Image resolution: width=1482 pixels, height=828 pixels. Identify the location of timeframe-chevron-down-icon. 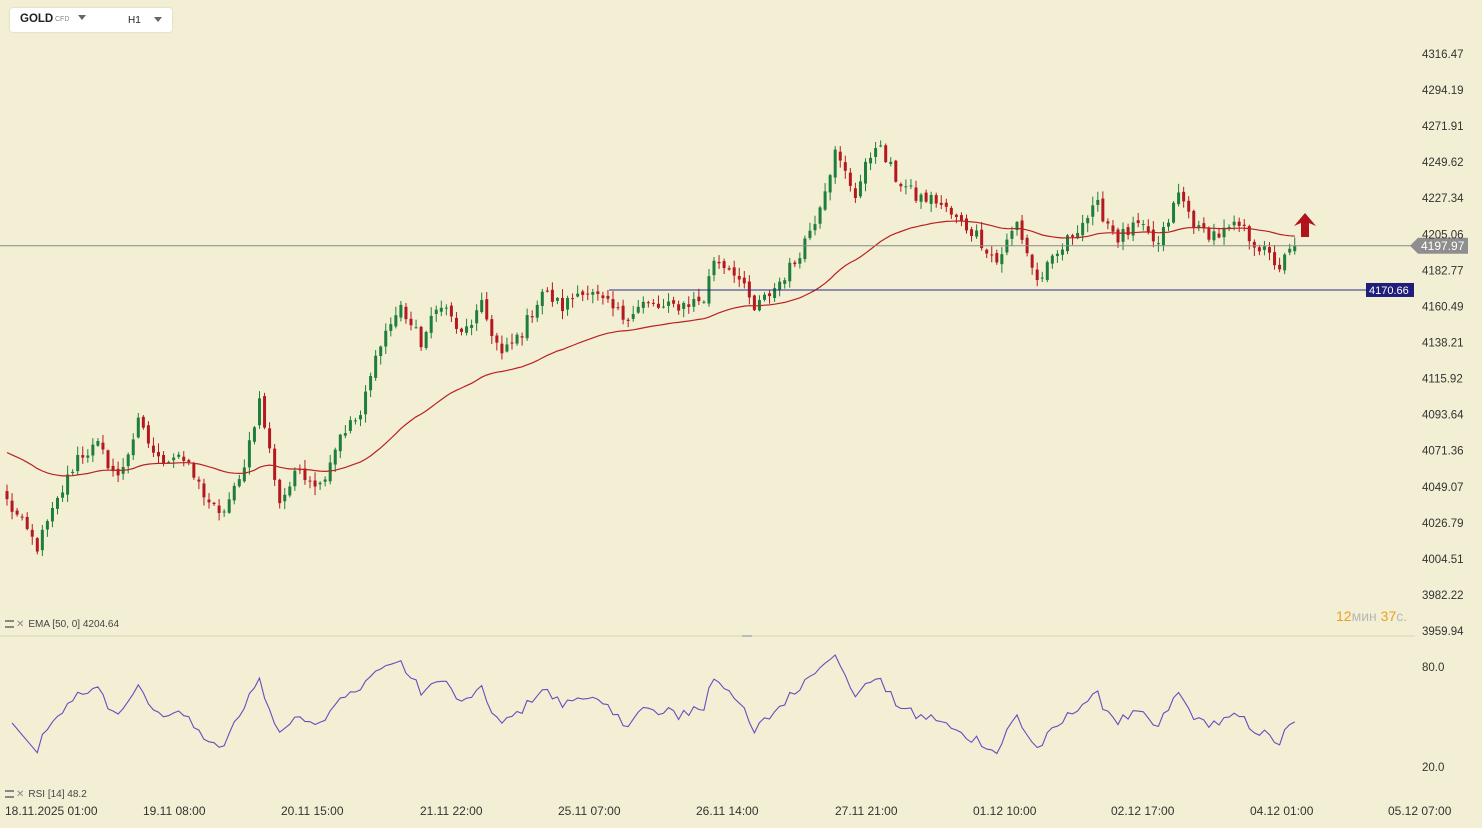
(158, 19).